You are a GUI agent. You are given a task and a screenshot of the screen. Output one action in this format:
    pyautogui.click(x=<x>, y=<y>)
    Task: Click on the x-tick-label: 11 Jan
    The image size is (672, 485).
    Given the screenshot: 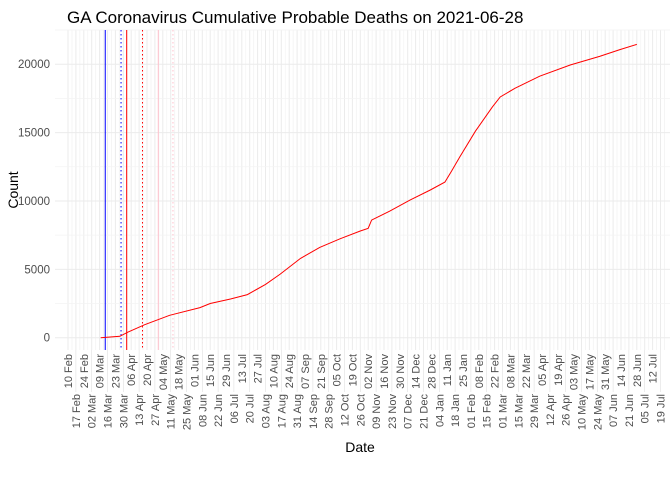 What is the action you would take?
    pyautogui.click(x=448, y=370)
    